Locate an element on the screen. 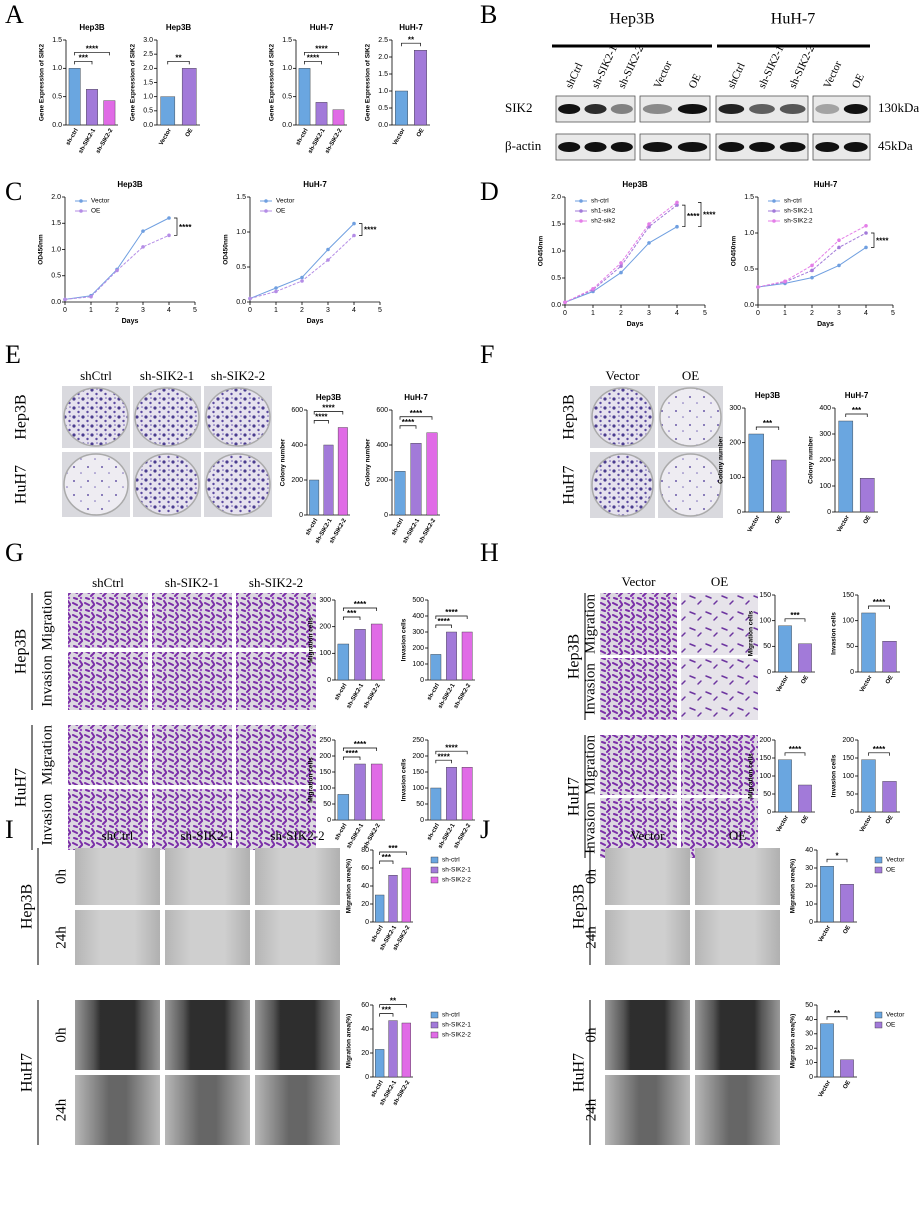 The width and height of the screenshot is (920, 1216). colony-plate is located at coordinates (167, 484).